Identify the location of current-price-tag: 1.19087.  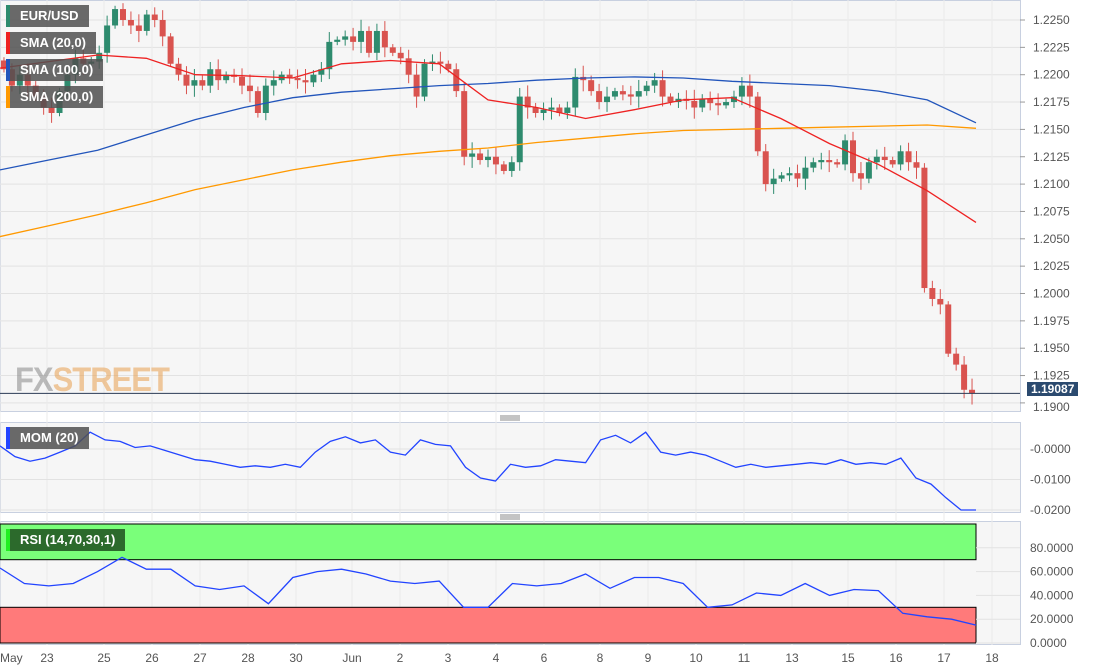
(1053, 389).